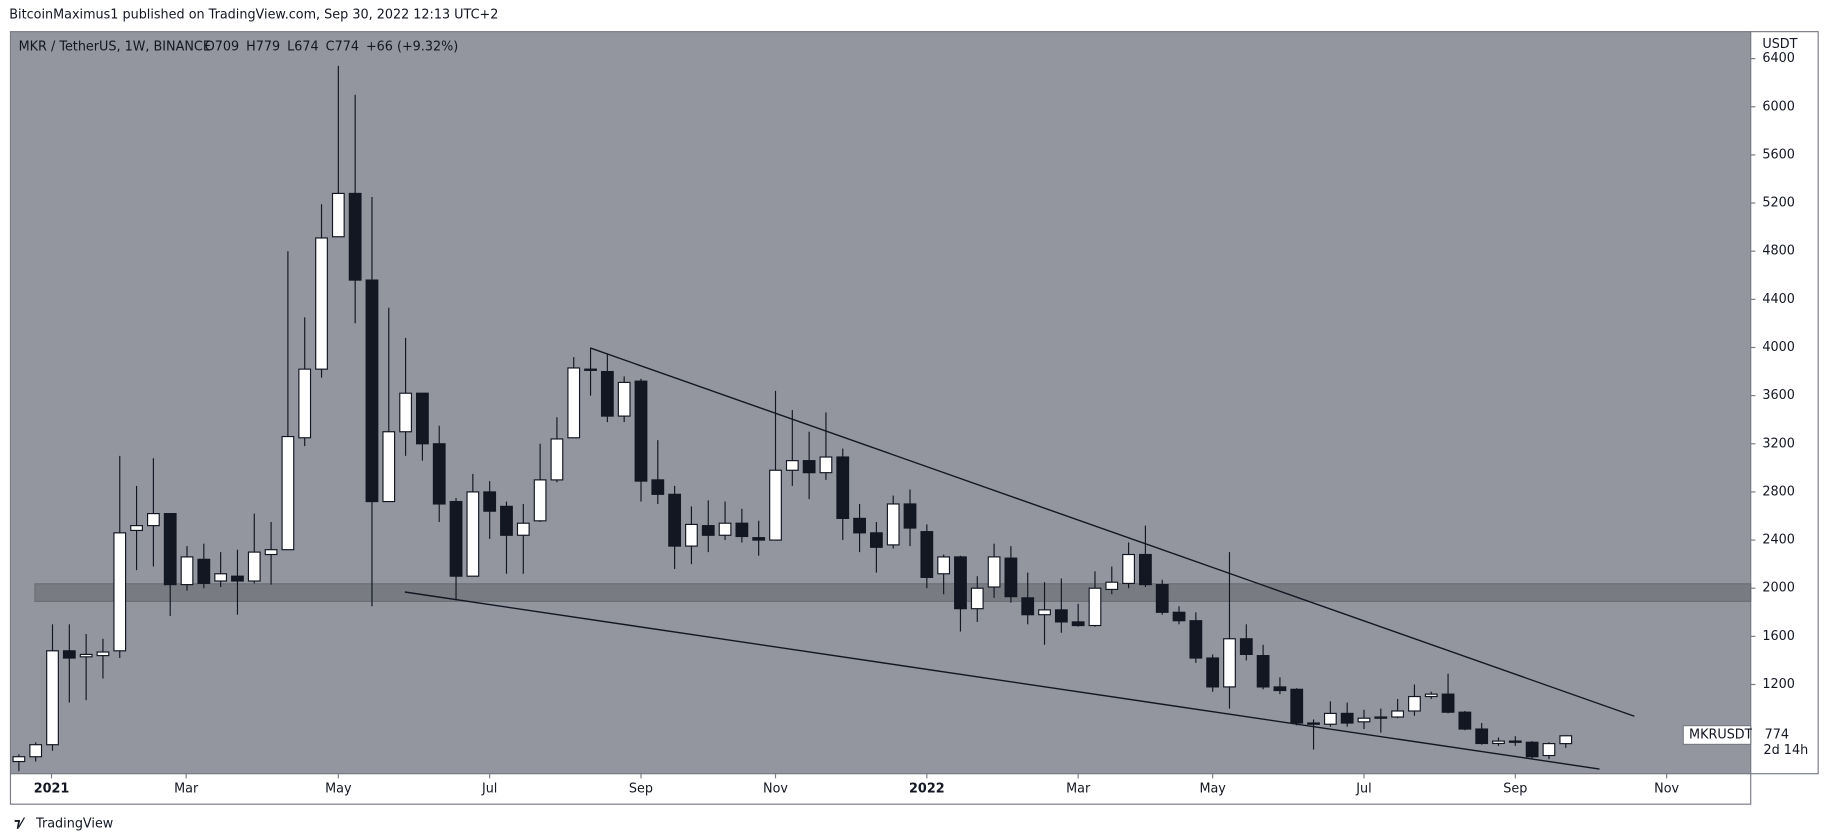 Image resolution: width=1824 pixels, height=837 pixels. Describe the element at coordinates (222, 46) in the screenshot. I see `legend-value: O709` at that location.